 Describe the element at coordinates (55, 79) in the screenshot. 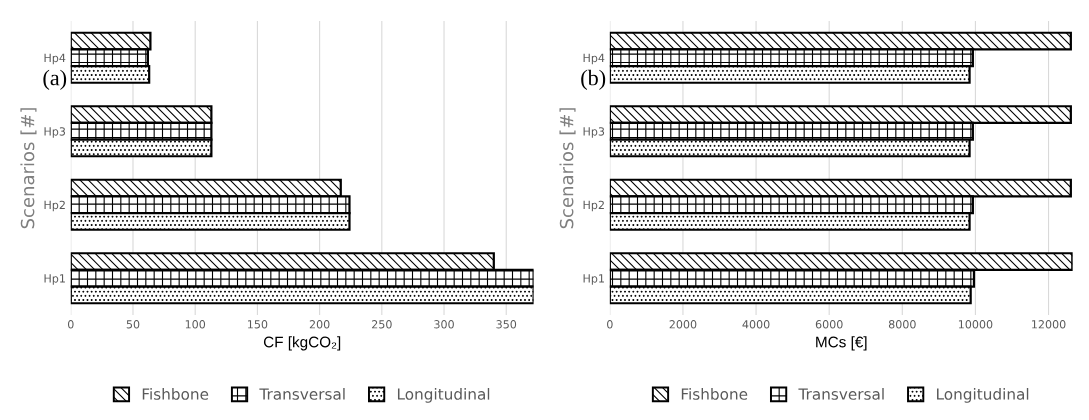

I see `text: (a)` at that location.